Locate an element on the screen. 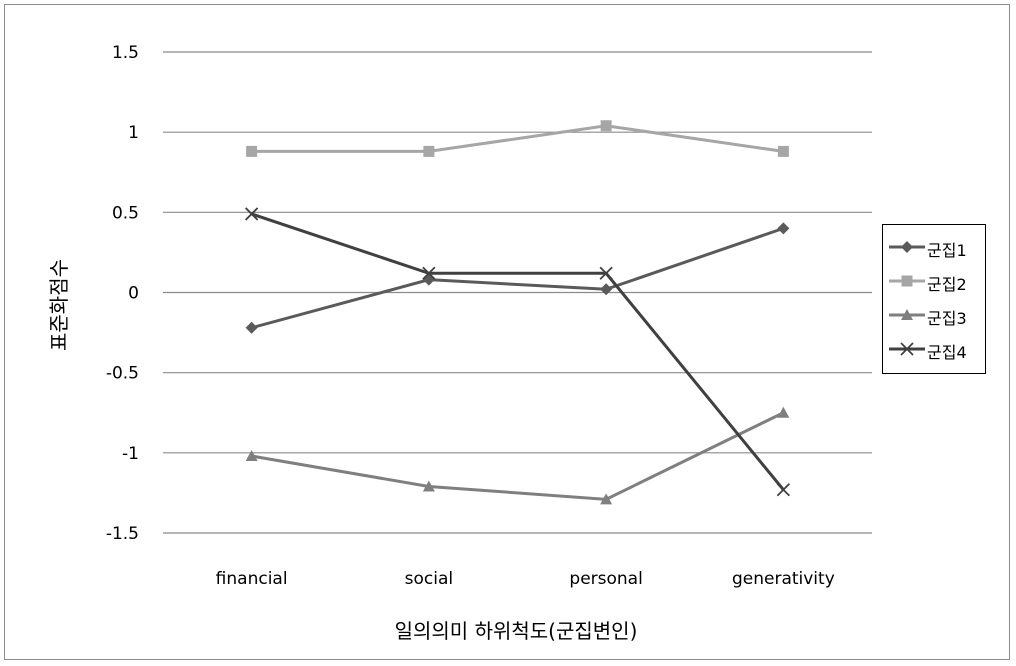  legend-label: 군집1 is located at coordinates (947, 250).